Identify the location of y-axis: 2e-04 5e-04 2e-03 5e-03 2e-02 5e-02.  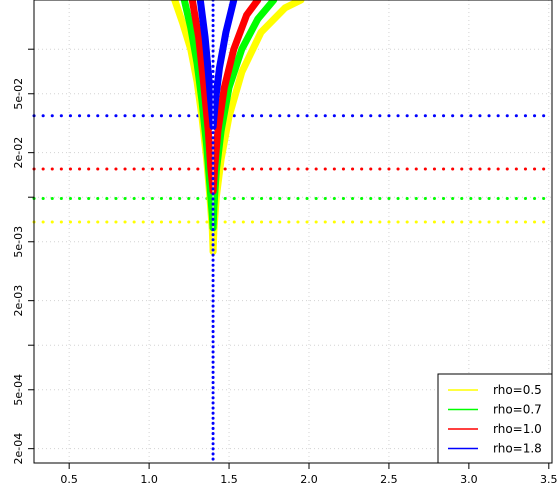
(23, 256).